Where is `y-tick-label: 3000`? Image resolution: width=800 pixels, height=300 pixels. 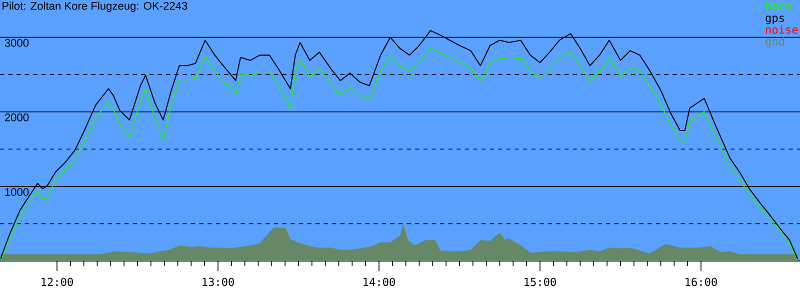 y-tick-label: 3000 is located at coordinates (16, 42).